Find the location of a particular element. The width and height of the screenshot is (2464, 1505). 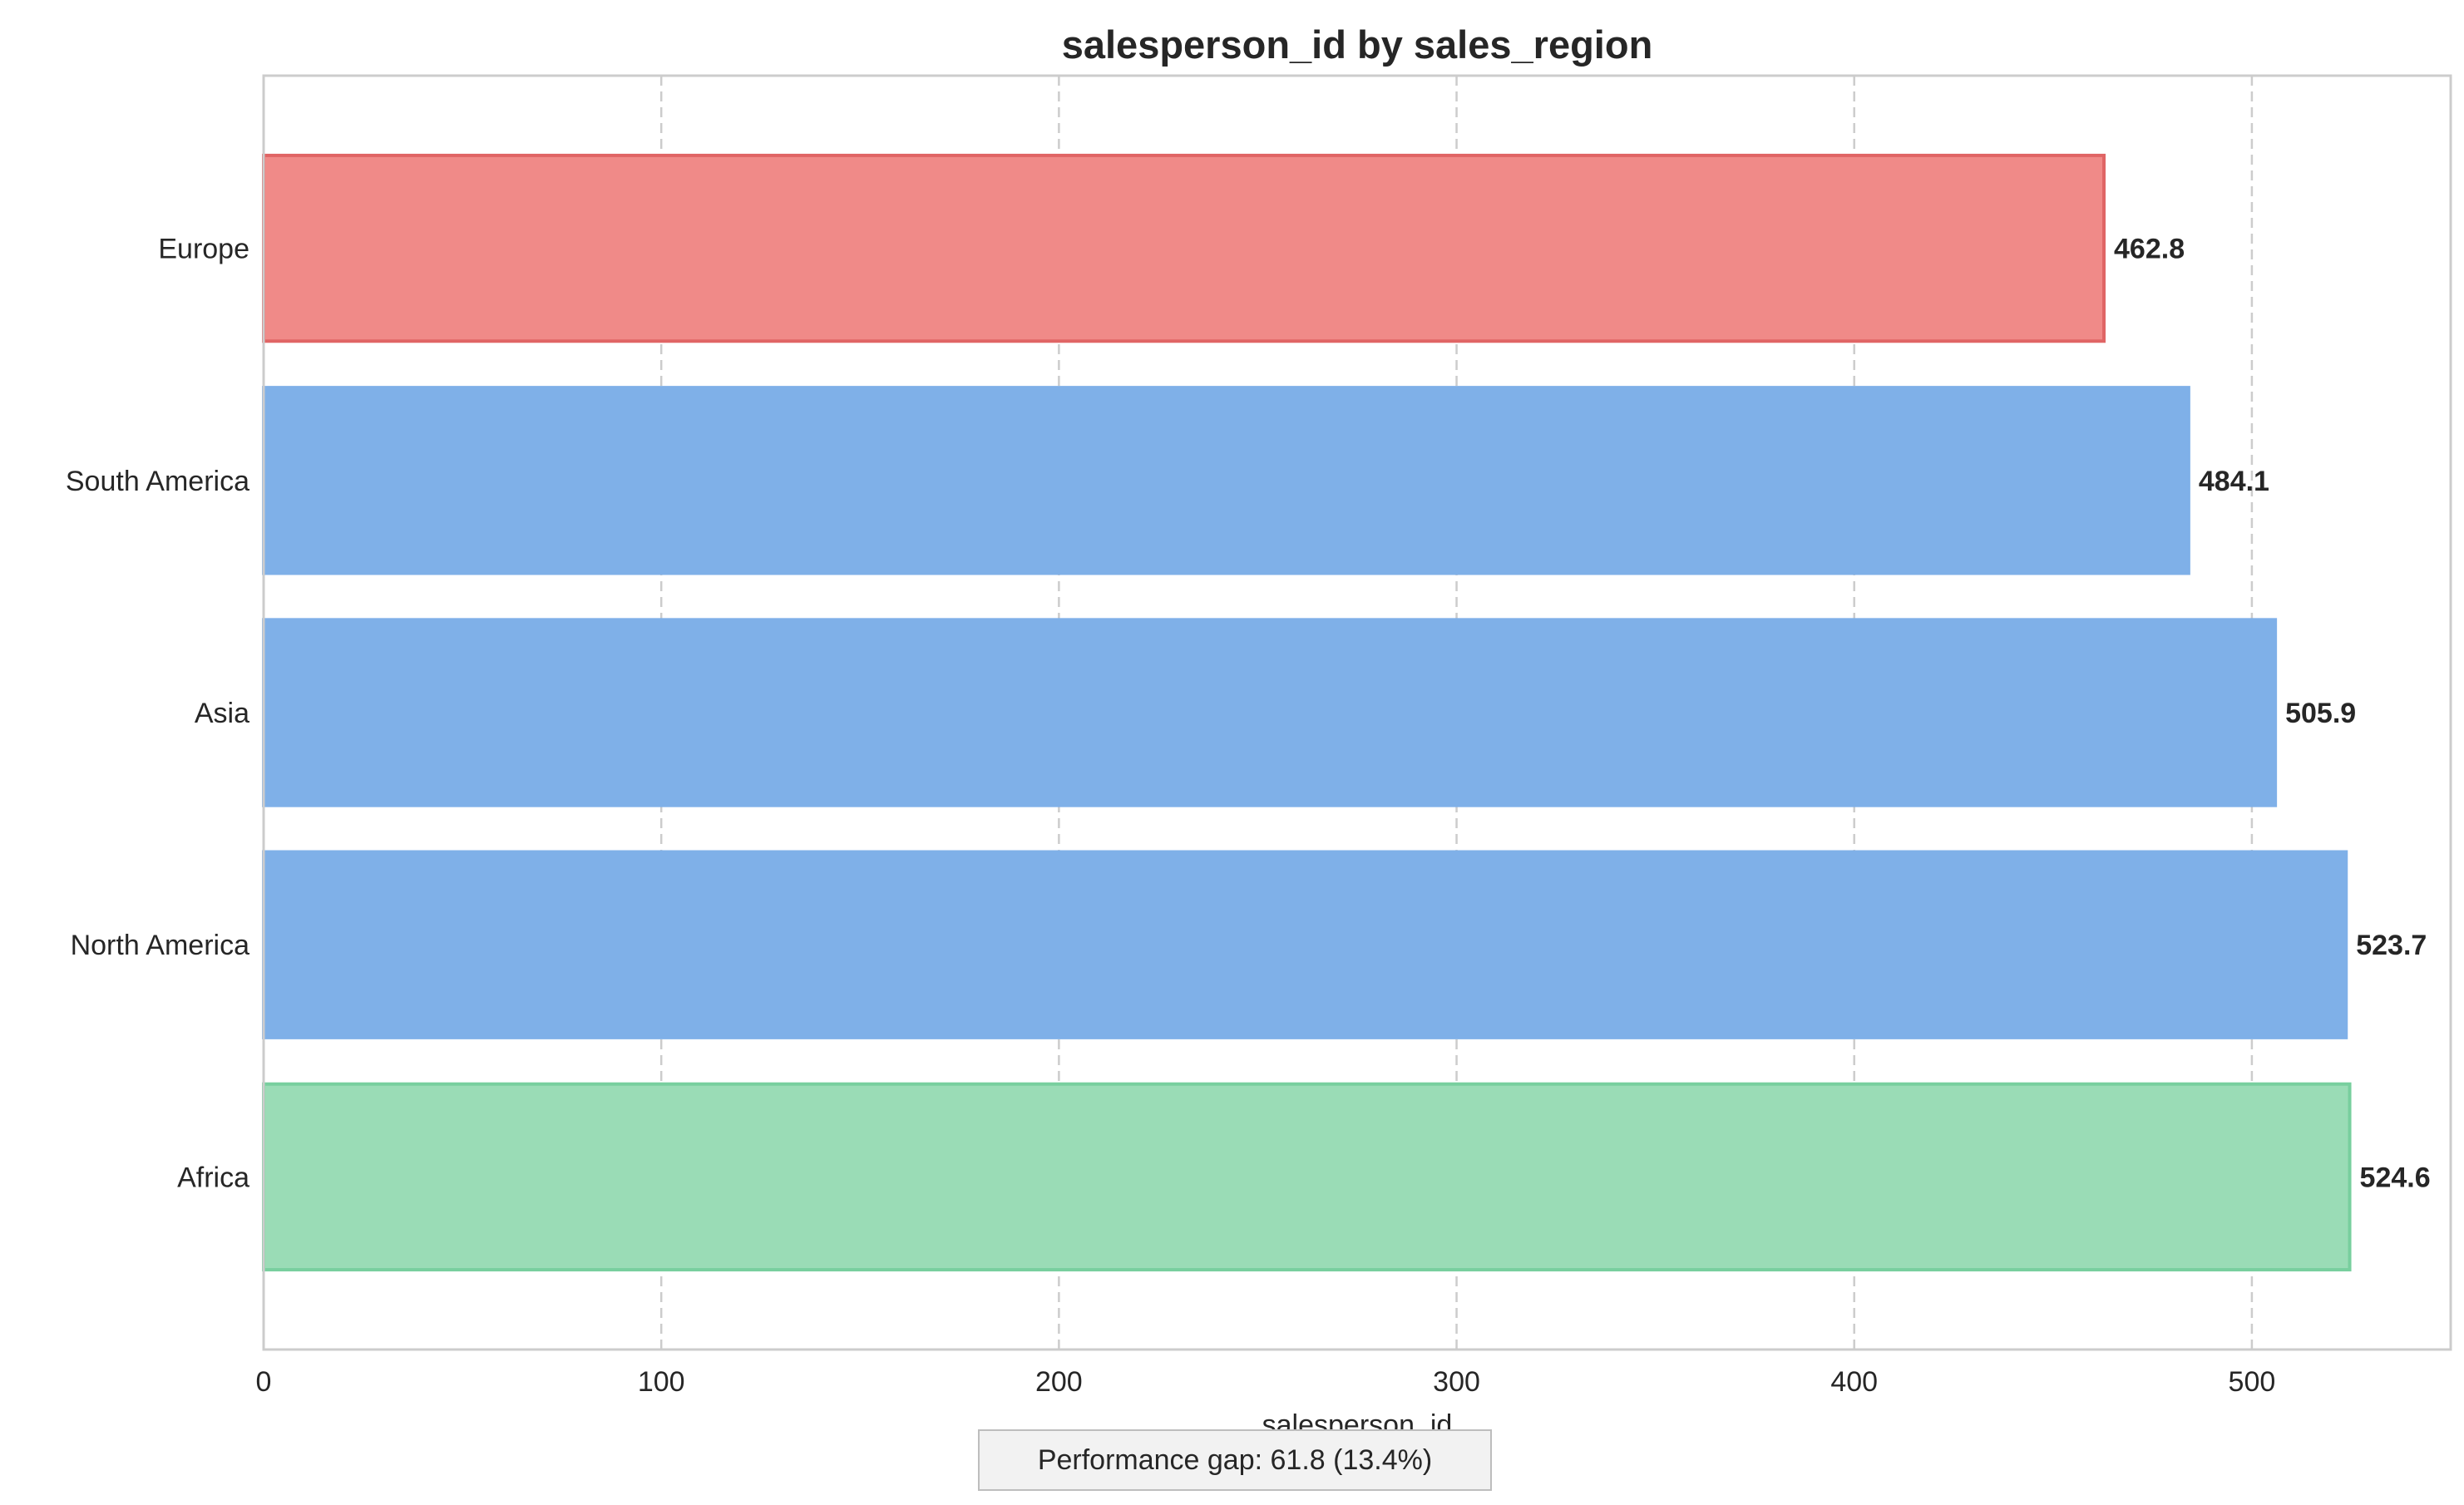

x-tick-label: 0 is located at coordinates (264, 1382).